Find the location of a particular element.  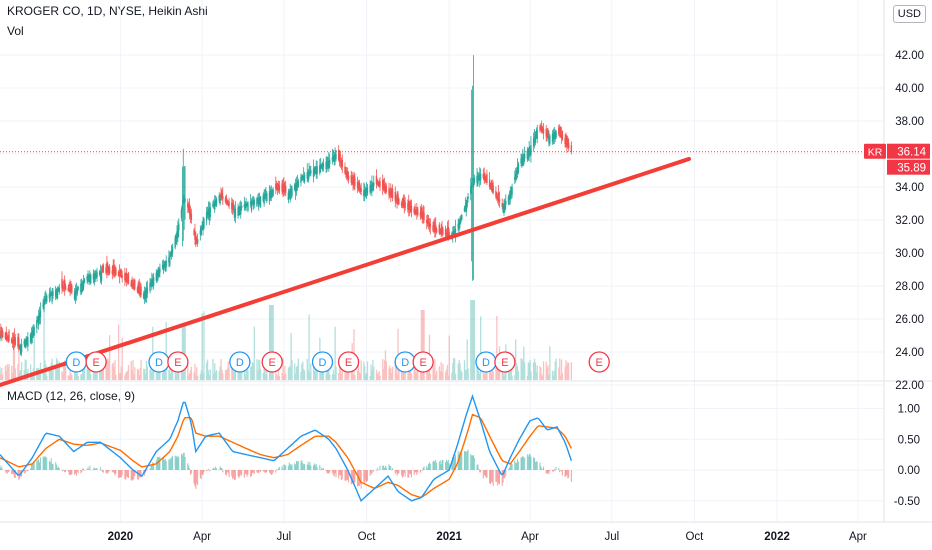

price-tag-value: 36.14 is located at coordinates (911, 153).